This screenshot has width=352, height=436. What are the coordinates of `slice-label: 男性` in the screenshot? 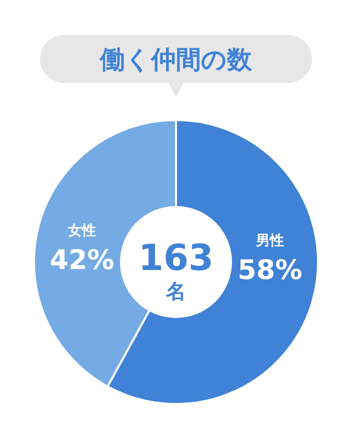 It's located at (269, 240).